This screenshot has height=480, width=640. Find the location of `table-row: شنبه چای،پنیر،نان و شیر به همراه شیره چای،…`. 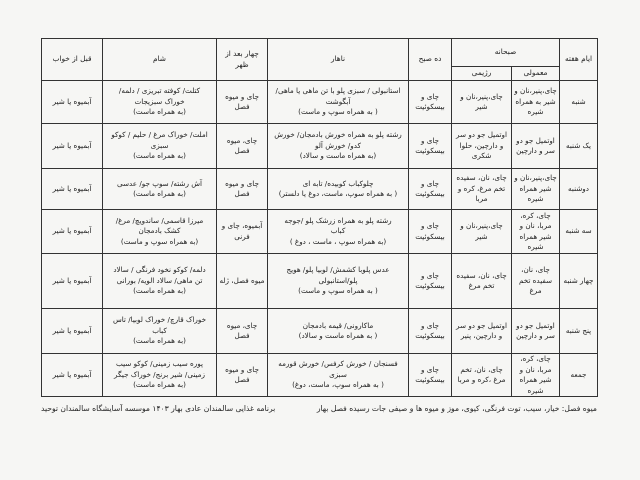

table-row: شنبه چای،پنیر،نان و شیر به همراه شیره چای،… is located at coordinates (319, 102).